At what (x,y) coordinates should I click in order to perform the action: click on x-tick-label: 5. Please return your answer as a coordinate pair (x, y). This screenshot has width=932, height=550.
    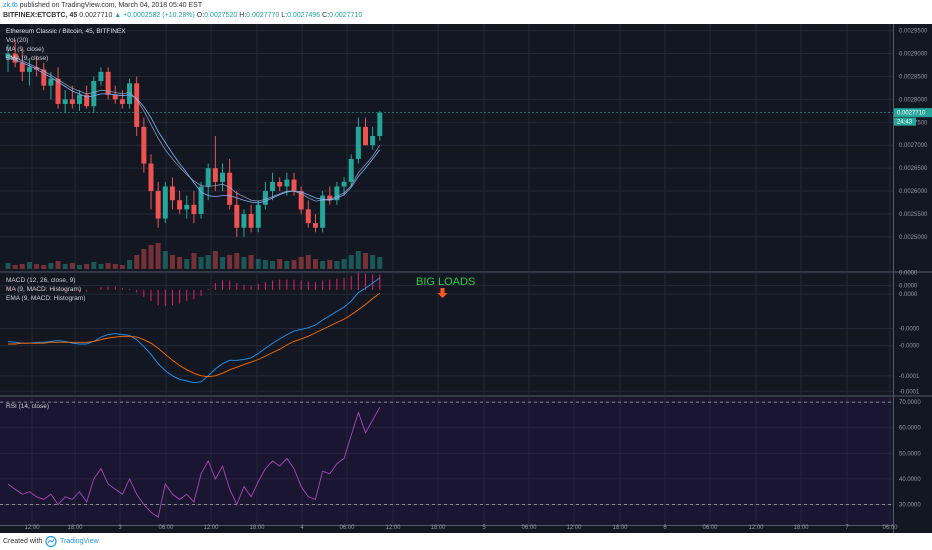
    Looking at the image, I should click on (484, 528).